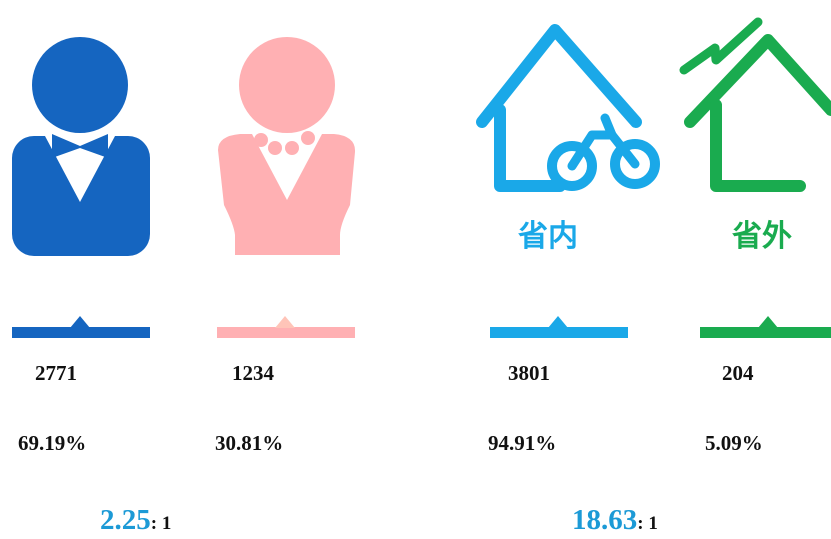 The height and width of the screenshot is (539, 831). I want to click on count: 204, so click(738, 373).